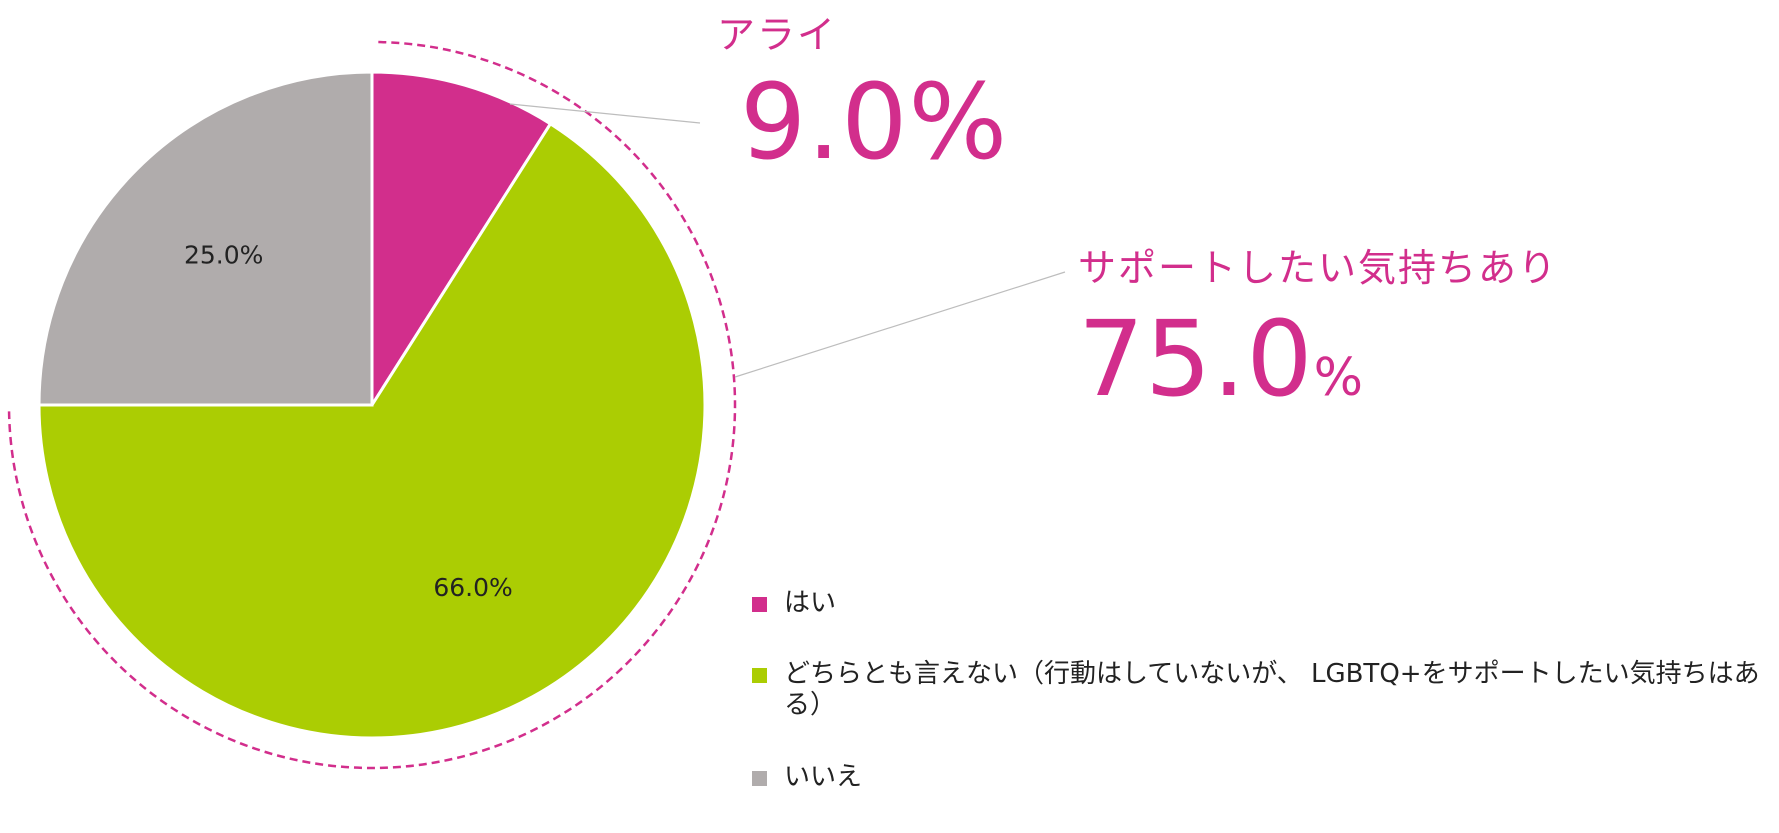 The image size is (1779, 833). Describe the element at coordinates (348, 421) in the screenshot. I see `slice-labels: 66.0% 25.0%` at that location.